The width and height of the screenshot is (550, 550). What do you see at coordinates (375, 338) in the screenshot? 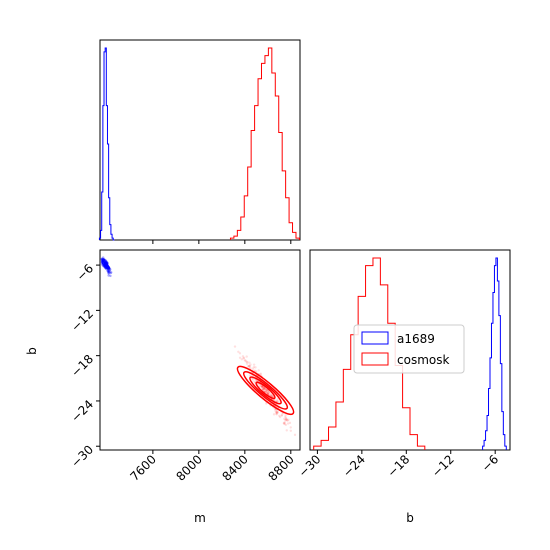
I see `legend-swatch-a1689` at bounding box center [375, 338].